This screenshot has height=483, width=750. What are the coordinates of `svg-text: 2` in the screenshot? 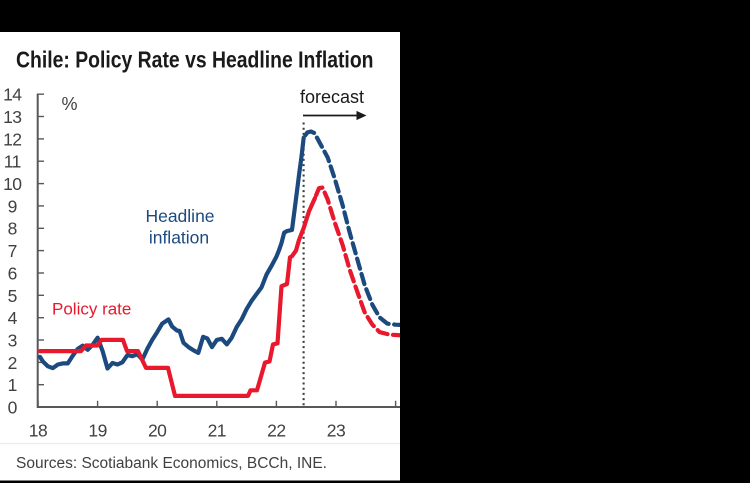 It's located at (12, 363).